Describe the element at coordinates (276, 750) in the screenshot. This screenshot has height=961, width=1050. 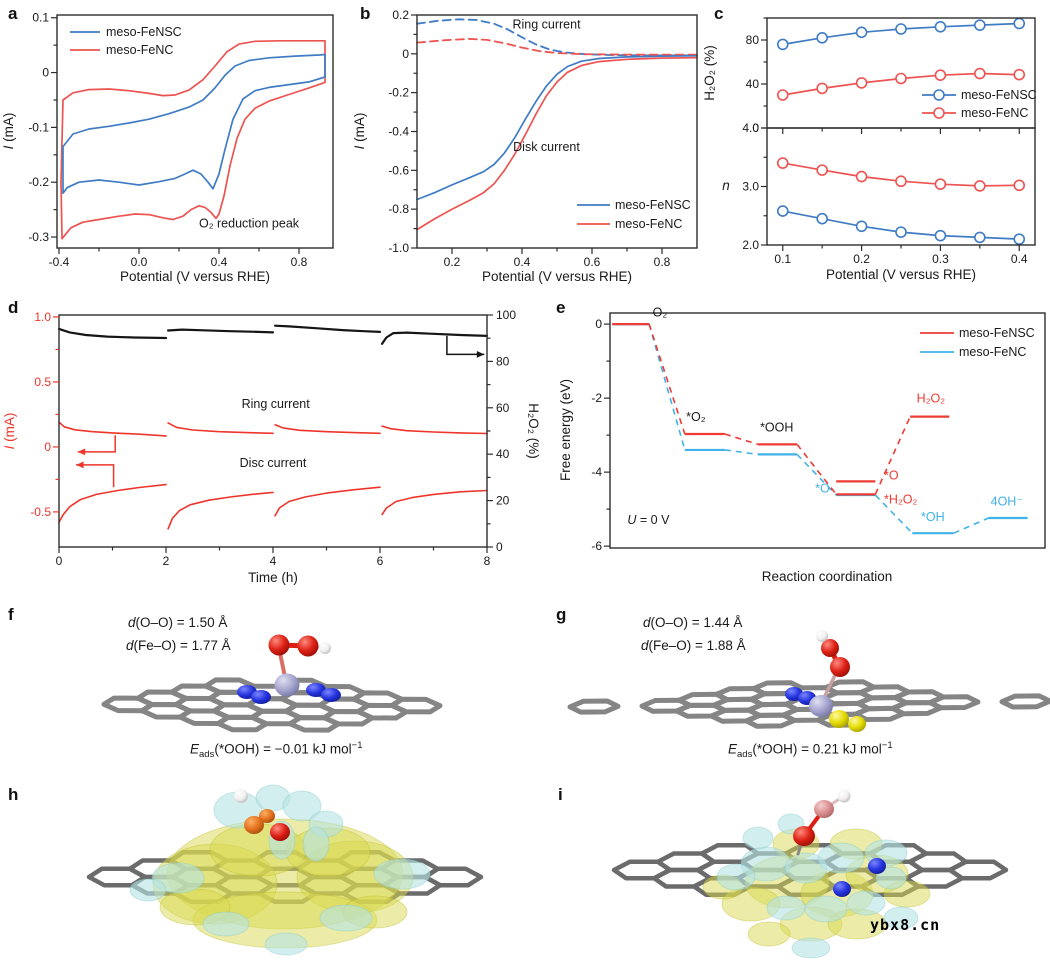
I see `f-adsorption-energy-label: Eads(*OOH) = −0.01 kJ mol−1` at that location.